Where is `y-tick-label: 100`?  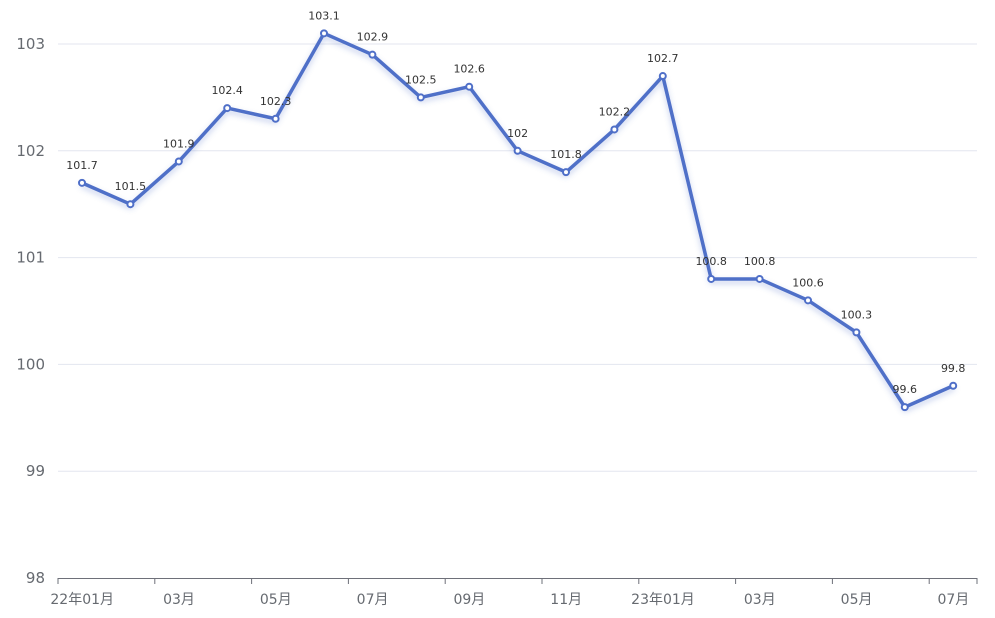
y-tick-label: 100 is located at coordinates (30, 364).